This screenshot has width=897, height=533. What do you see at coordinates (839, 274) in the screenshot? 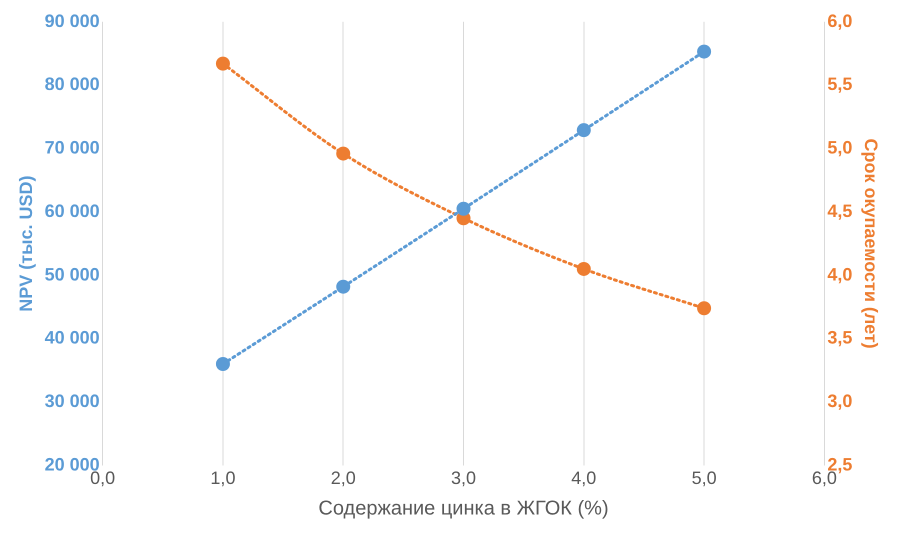
I see `y2-tick-label: 4,0` at bounding box center [839, 274].